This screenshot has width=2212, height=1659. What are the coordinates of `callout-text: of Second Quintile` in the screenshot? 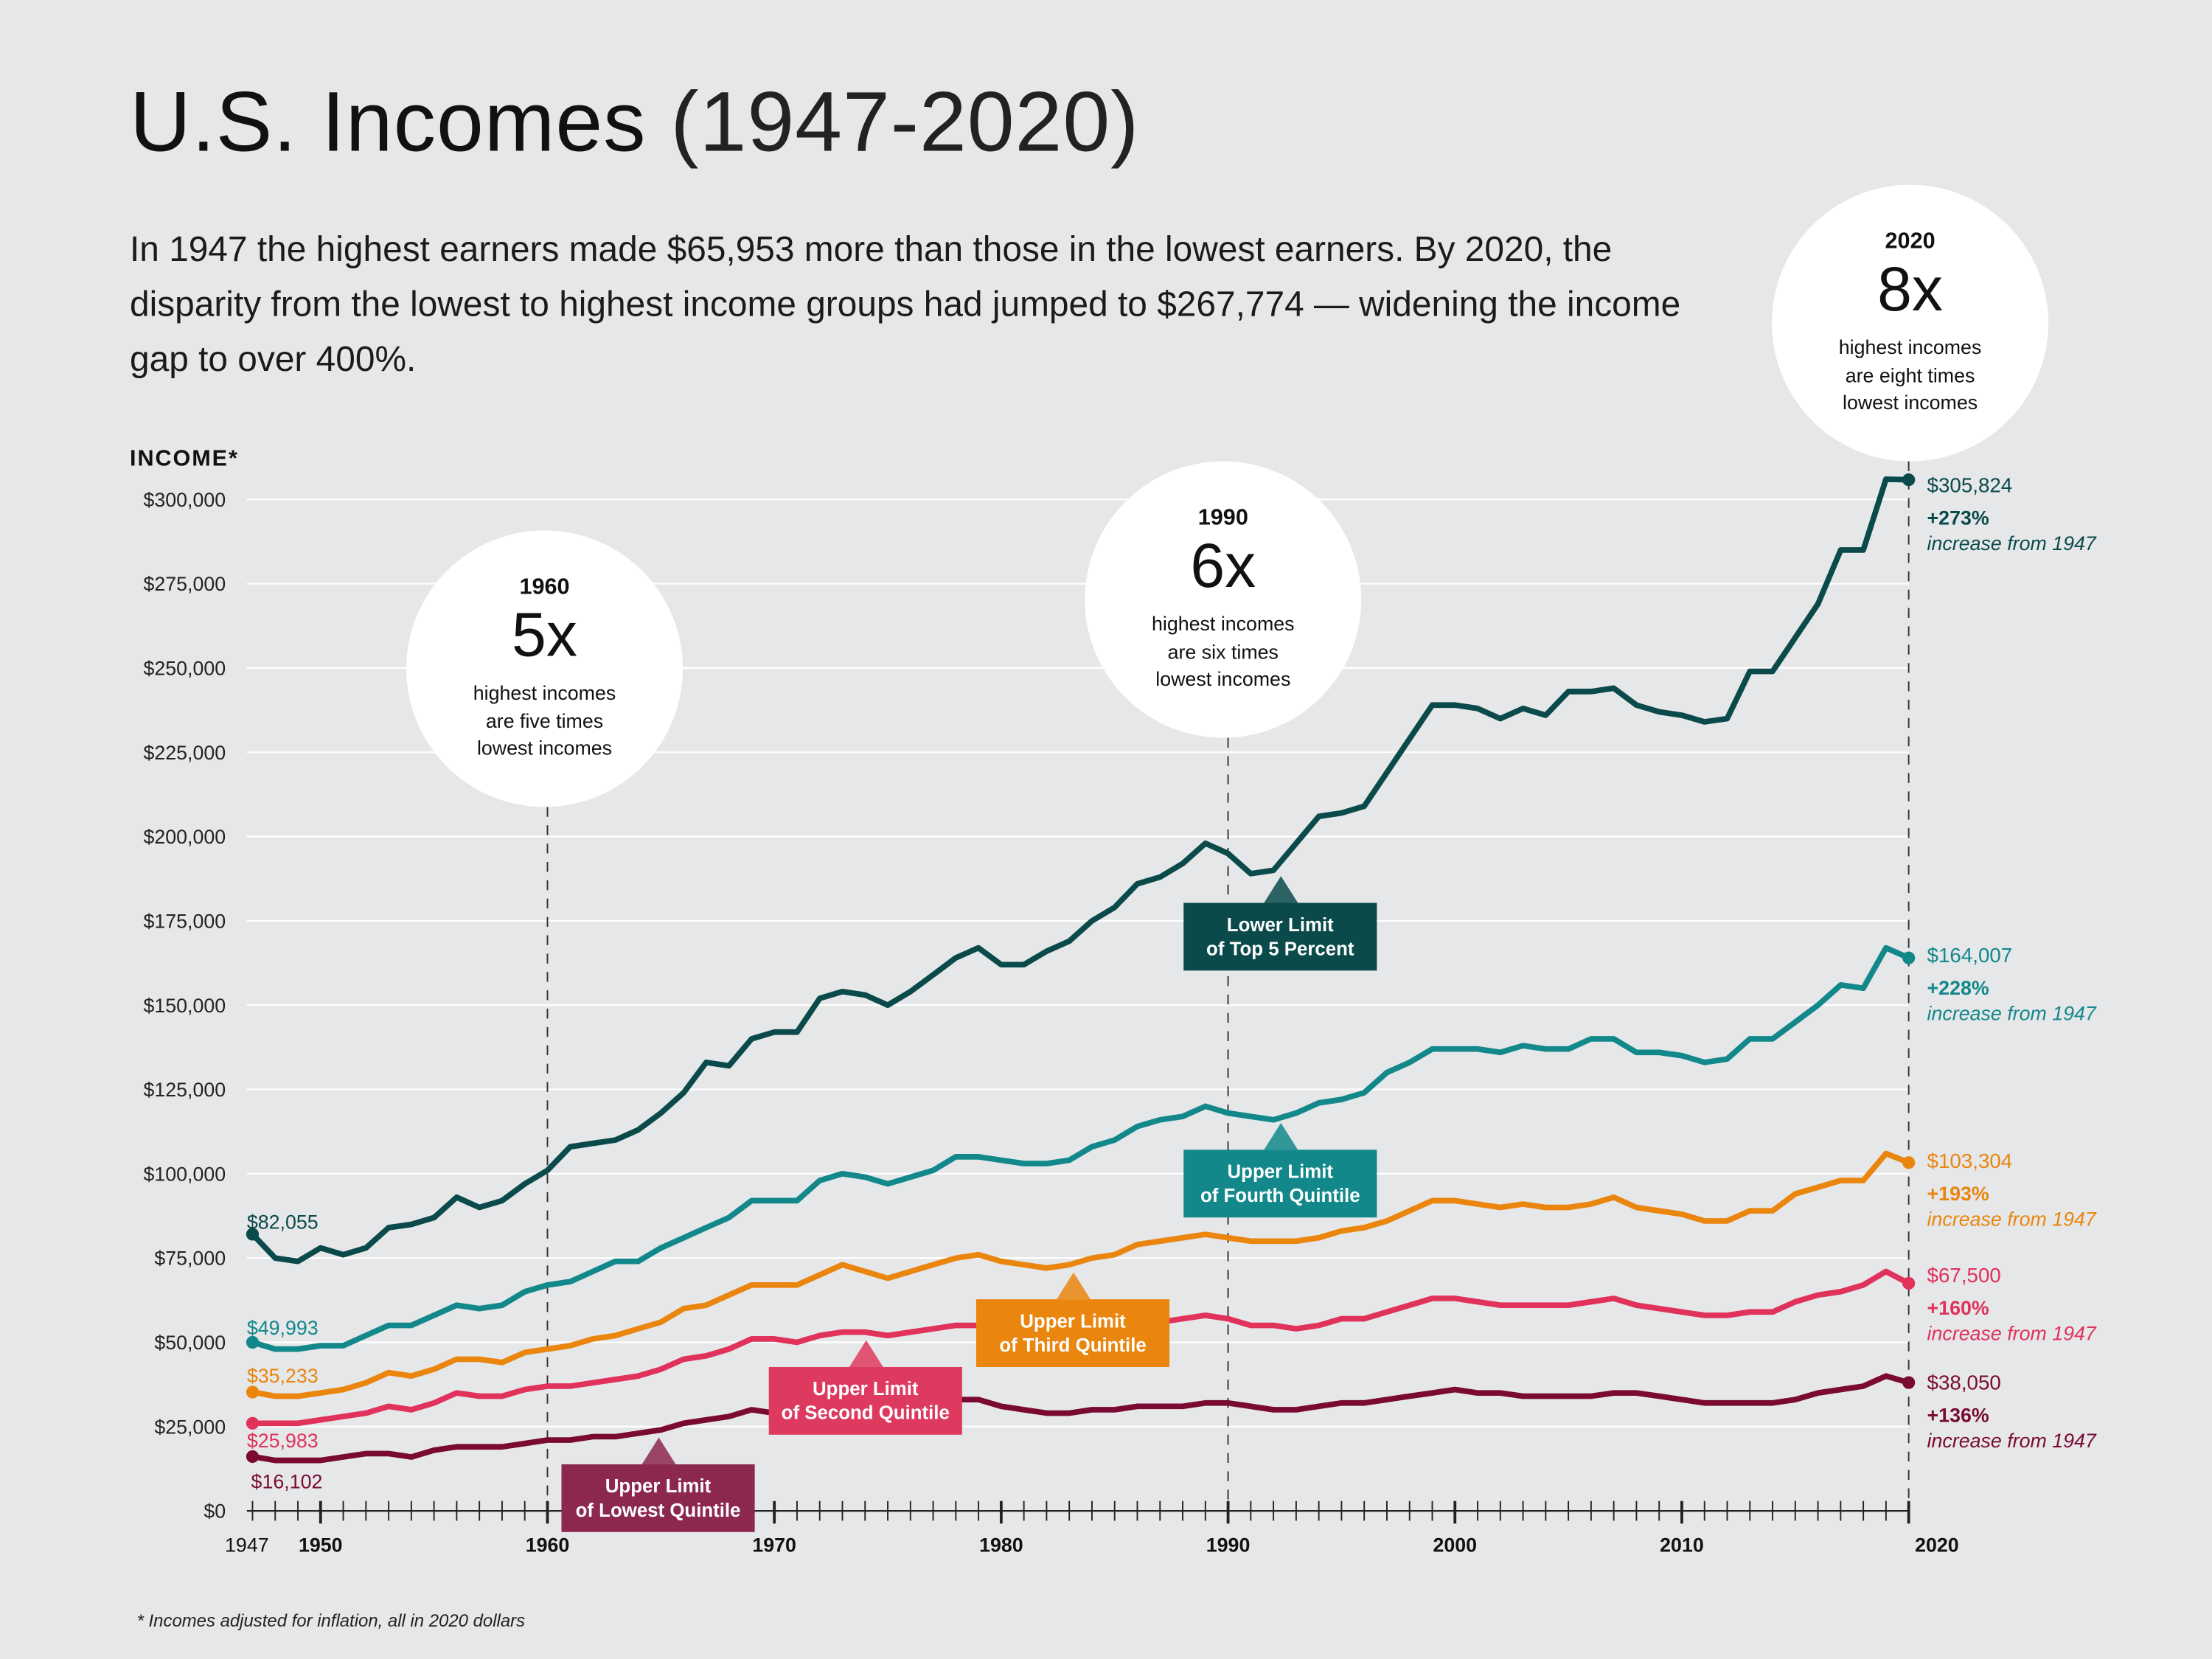 It's located at (865, 1413).